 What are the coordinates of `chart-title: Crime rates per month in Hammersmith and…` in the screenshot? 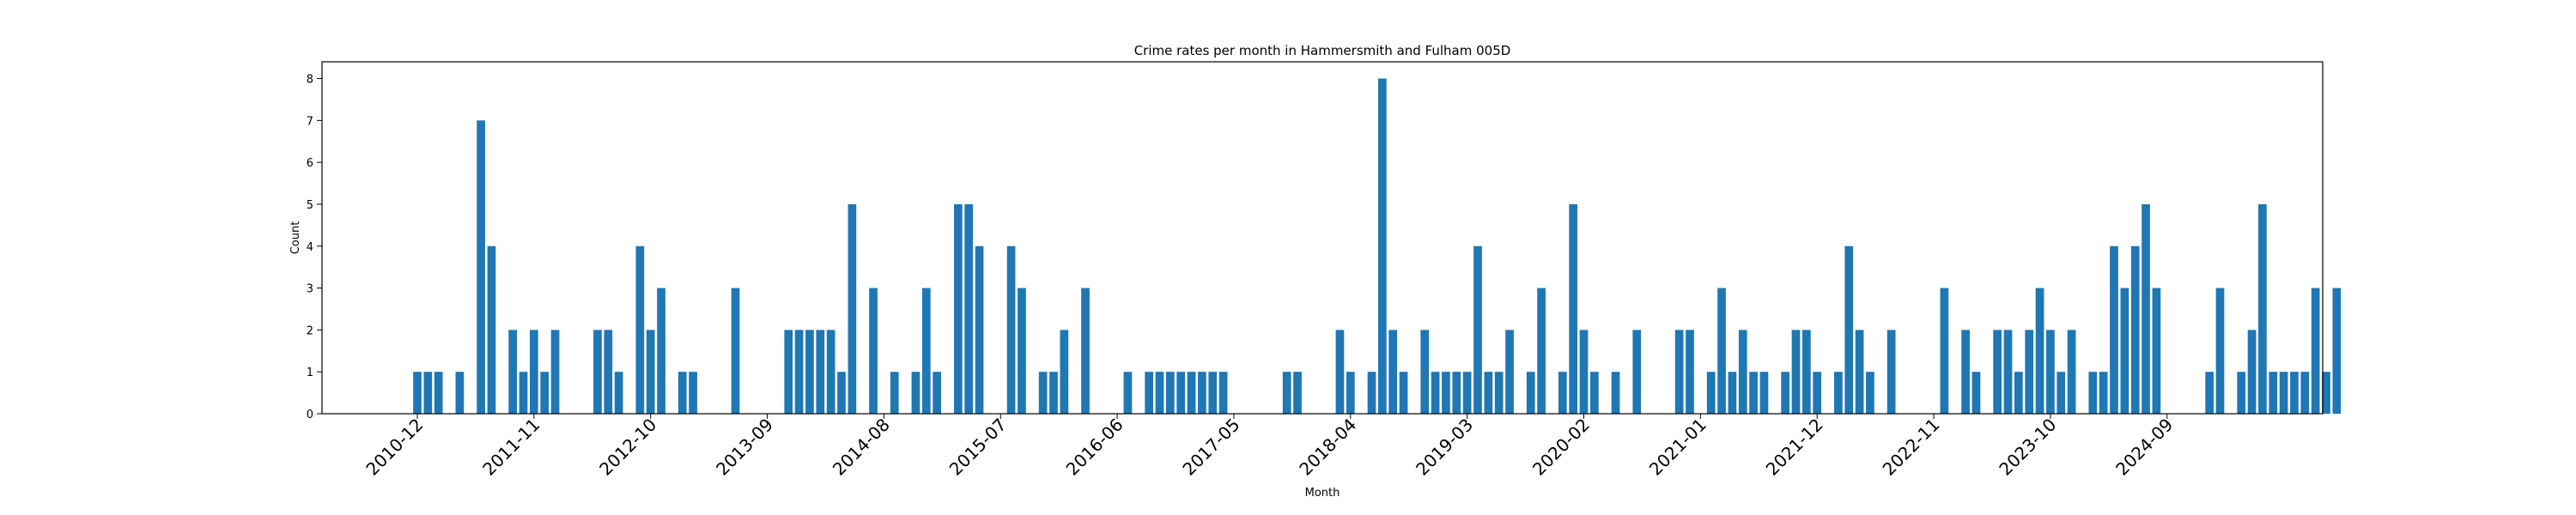 It's located at (1323, 50).